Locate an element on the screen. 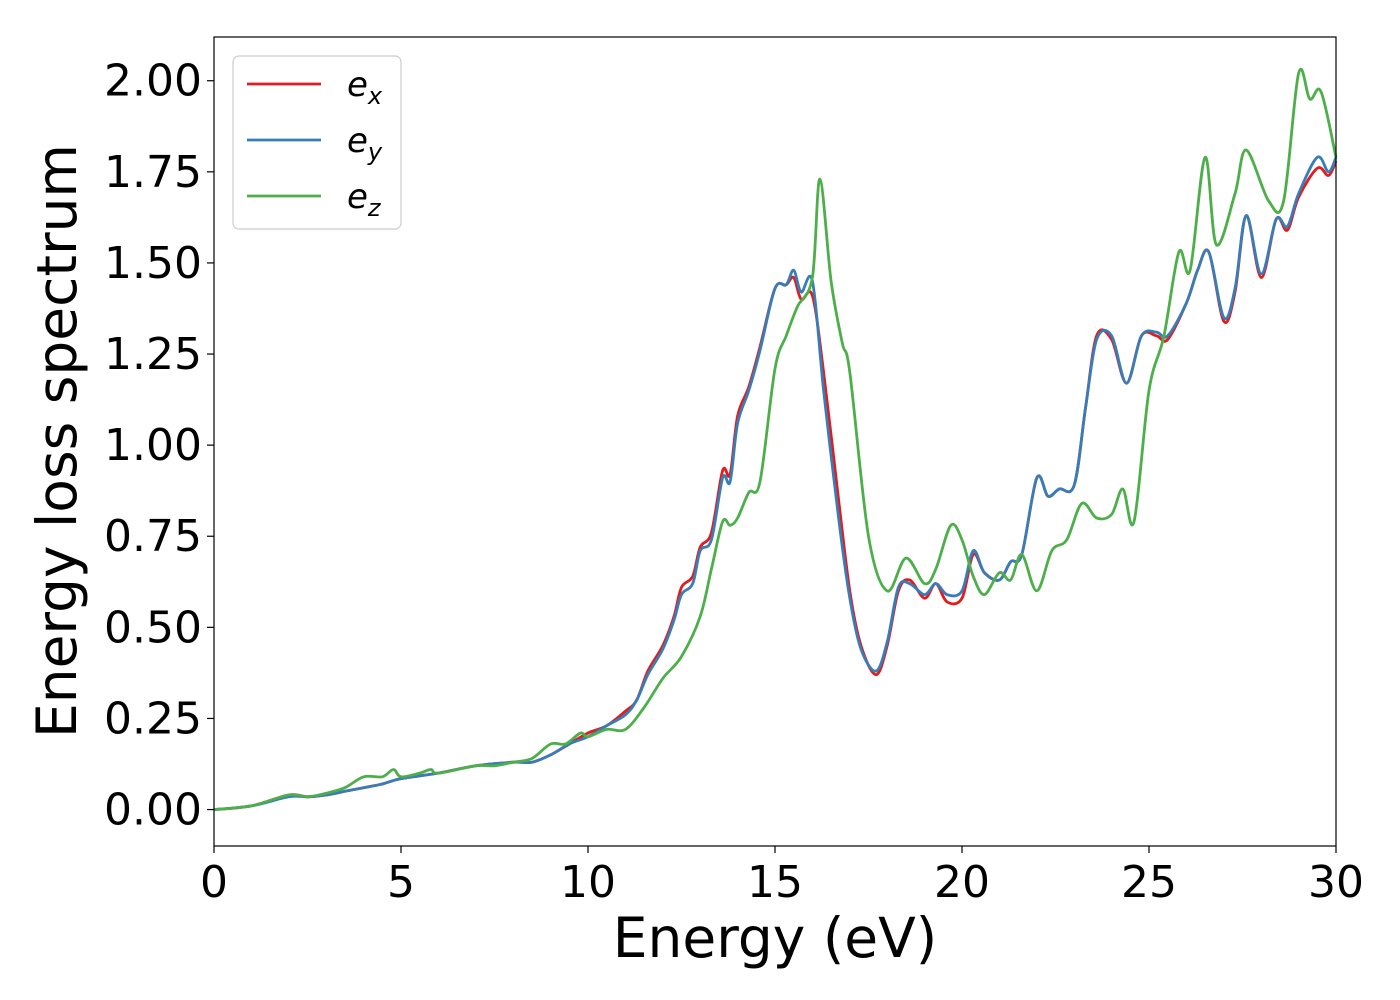 Image resolution: width=1400 pixels, height=1000 pixels. y-tick-label: 1.50 is located at coordinates (153, 263).